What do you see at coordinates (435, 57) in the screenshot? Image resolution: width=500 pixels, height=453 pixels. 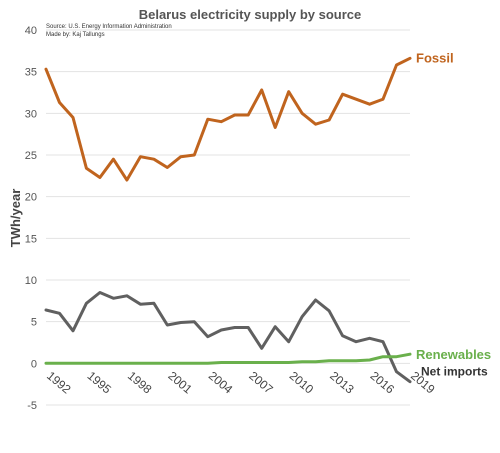 I see `series-label-fossil: Fossil` at bounding box center [435, 57].